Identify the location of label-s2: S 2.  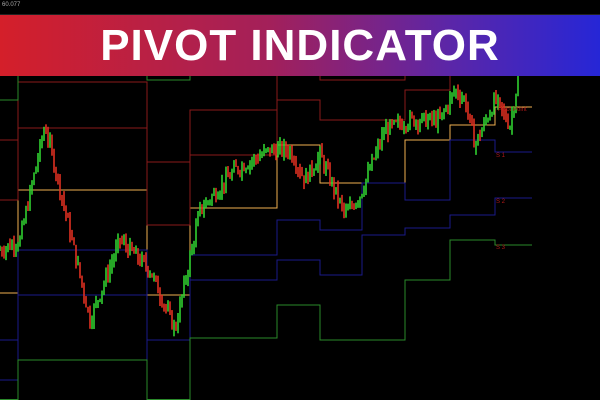
(501, 202).